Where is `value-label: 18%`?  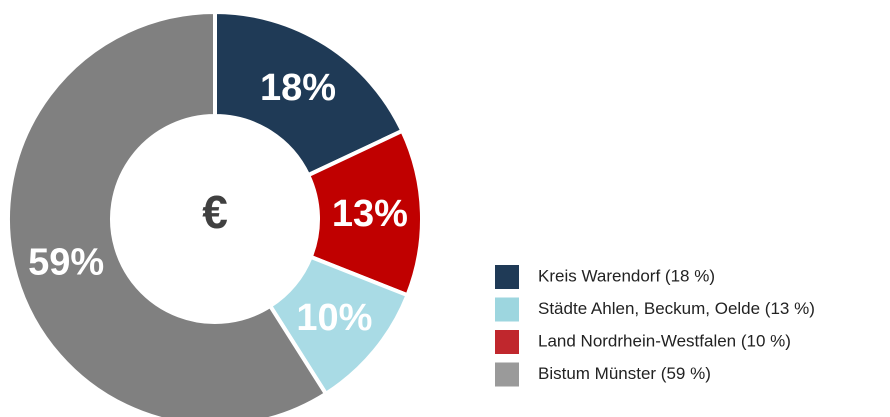 value-label: 18% is located at coordinates (298, 88).